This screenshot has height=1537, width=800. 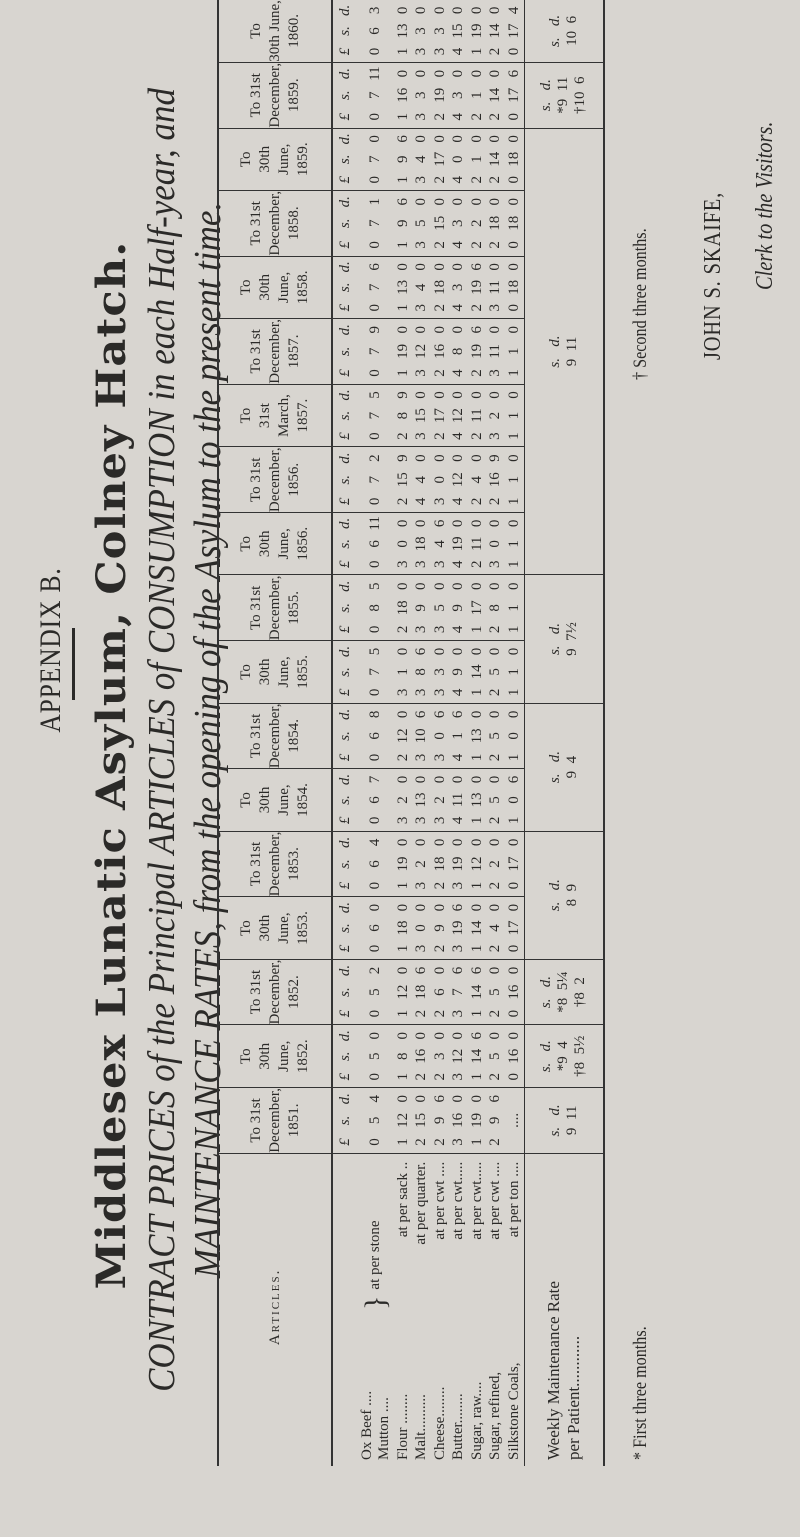 I want to click on period-header: To 31st December, 1858., so click(x=275, y=223).